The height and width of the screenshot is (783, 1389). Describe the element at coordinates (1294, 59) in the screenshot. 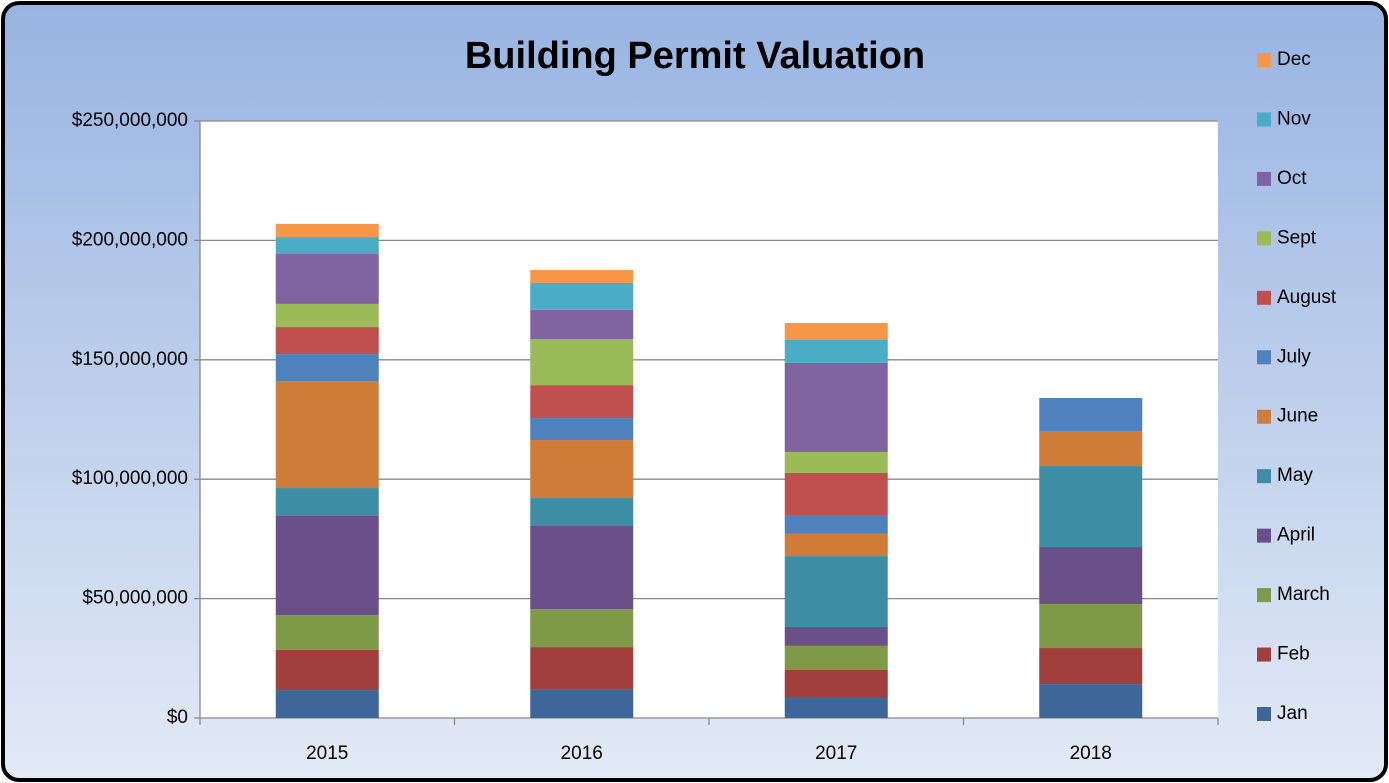

I see `legend-label: Dec` at that location.